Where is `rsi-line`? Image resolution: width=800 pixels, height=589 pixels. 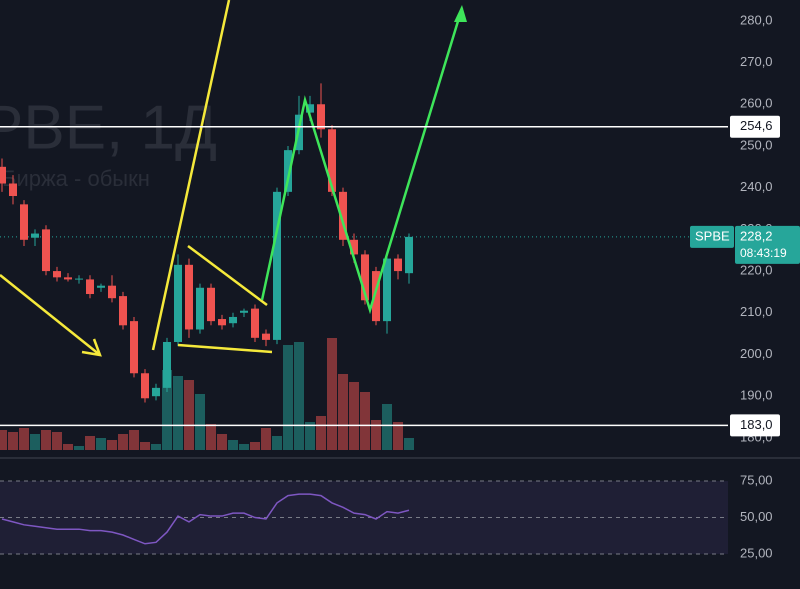 rsi-line is located at coordinates (205, 519).